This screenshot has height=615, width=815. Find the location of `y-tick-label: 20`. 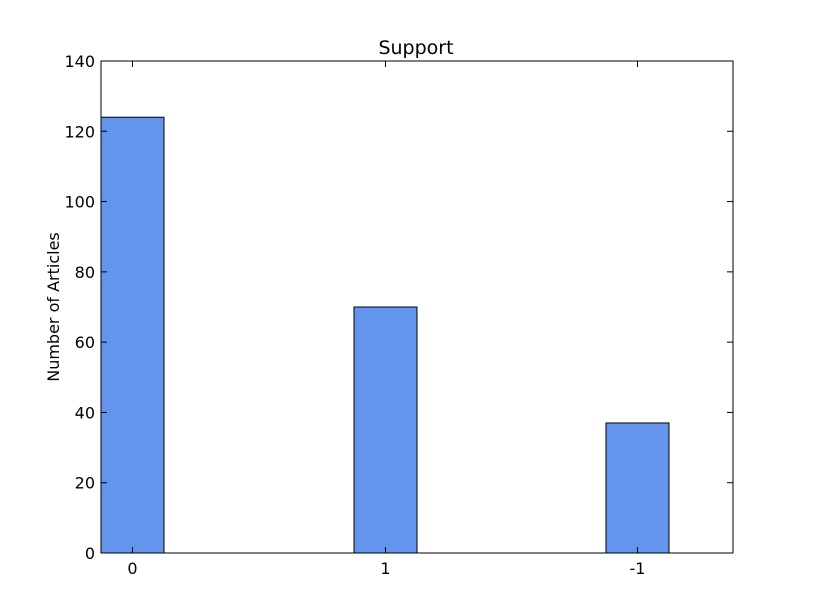

y-tick-label: 20 is located at coordinates (85, 483).